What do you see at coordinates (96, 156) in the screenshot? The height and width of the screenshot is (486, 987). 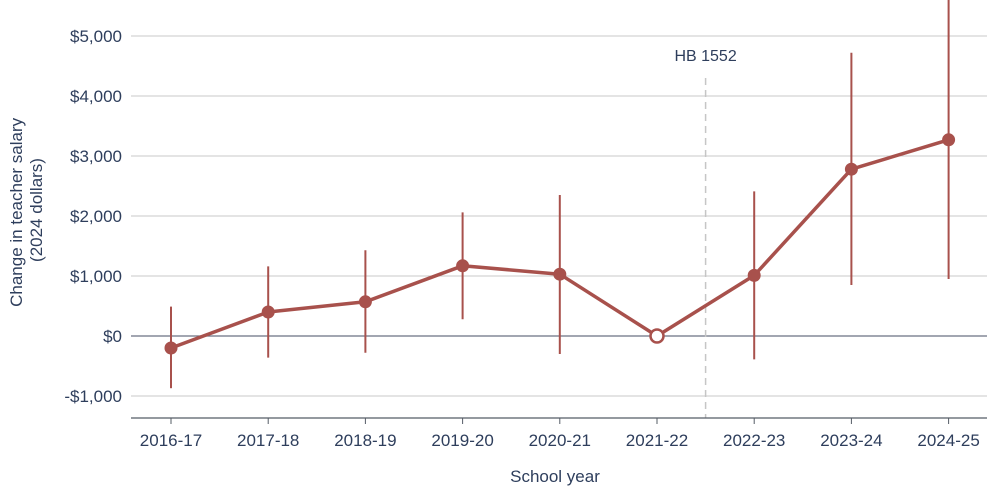 I see `y-tick-label: $3,000` at bounding box center [96, 156].